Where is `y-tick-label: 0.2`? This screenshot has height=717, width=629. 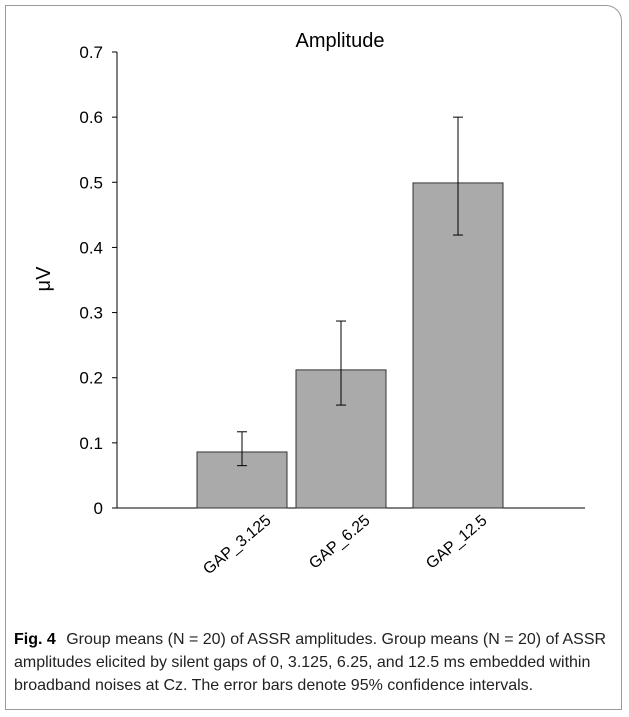
y-tick-label: 0.2 is located at coordinates (91, 378).